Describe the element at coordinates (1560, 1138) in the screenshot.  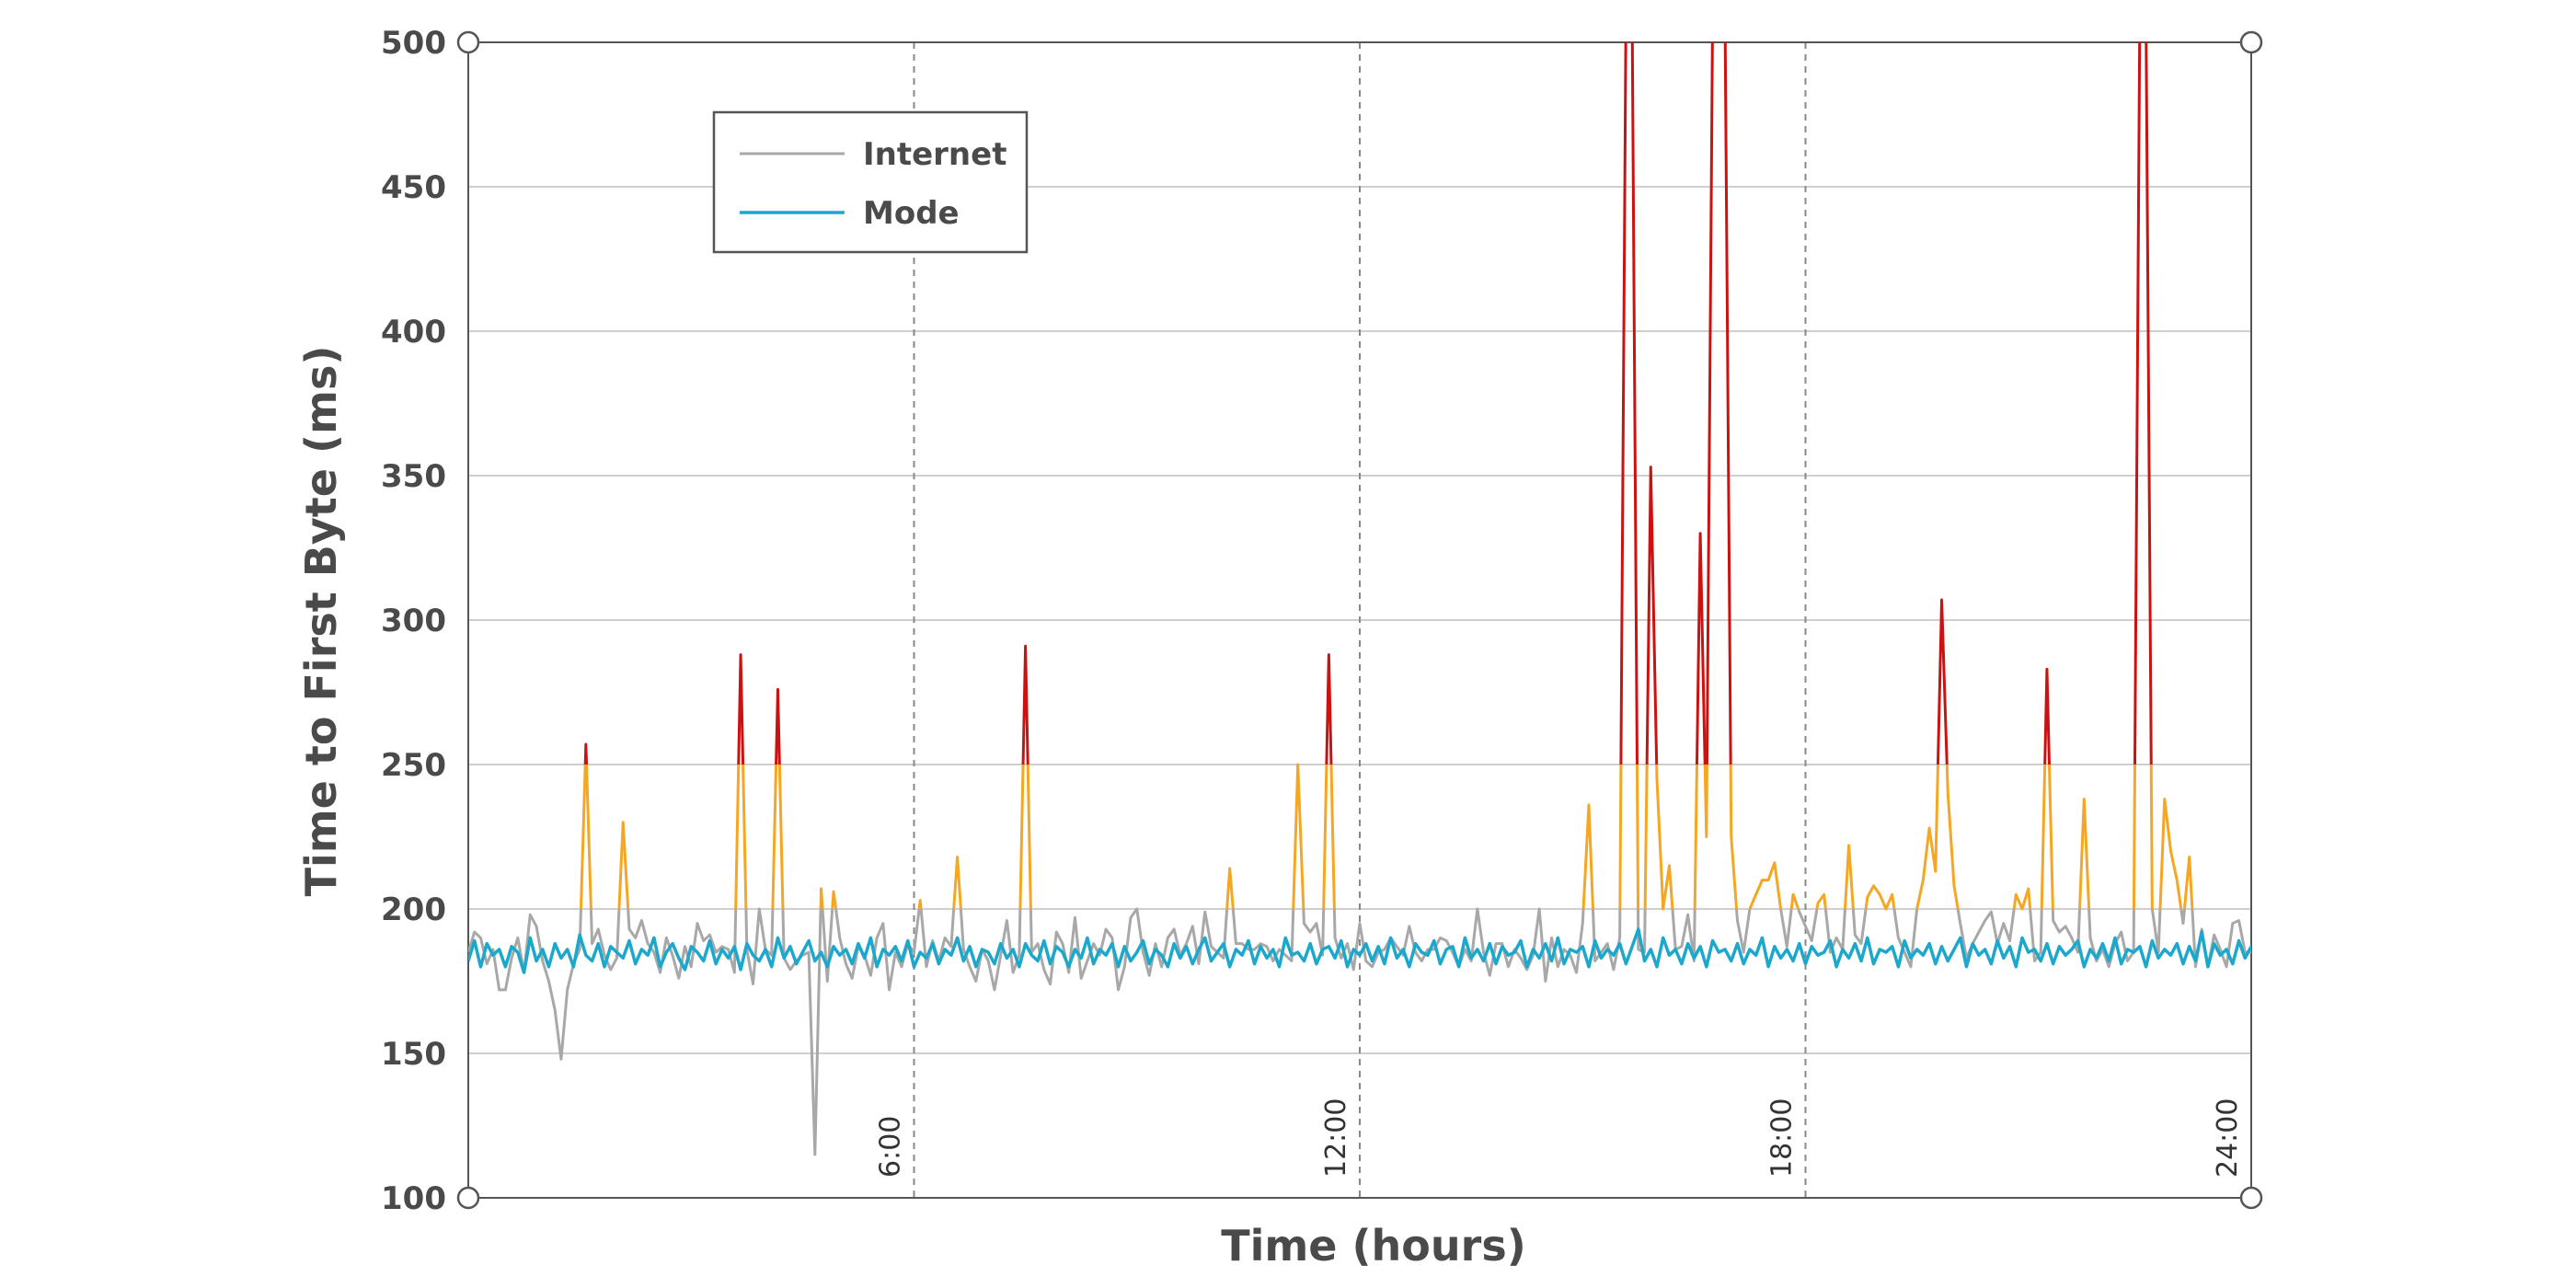
I see `x-axis-ticks: 6:00 12:00 18:00 24:00` at that location.